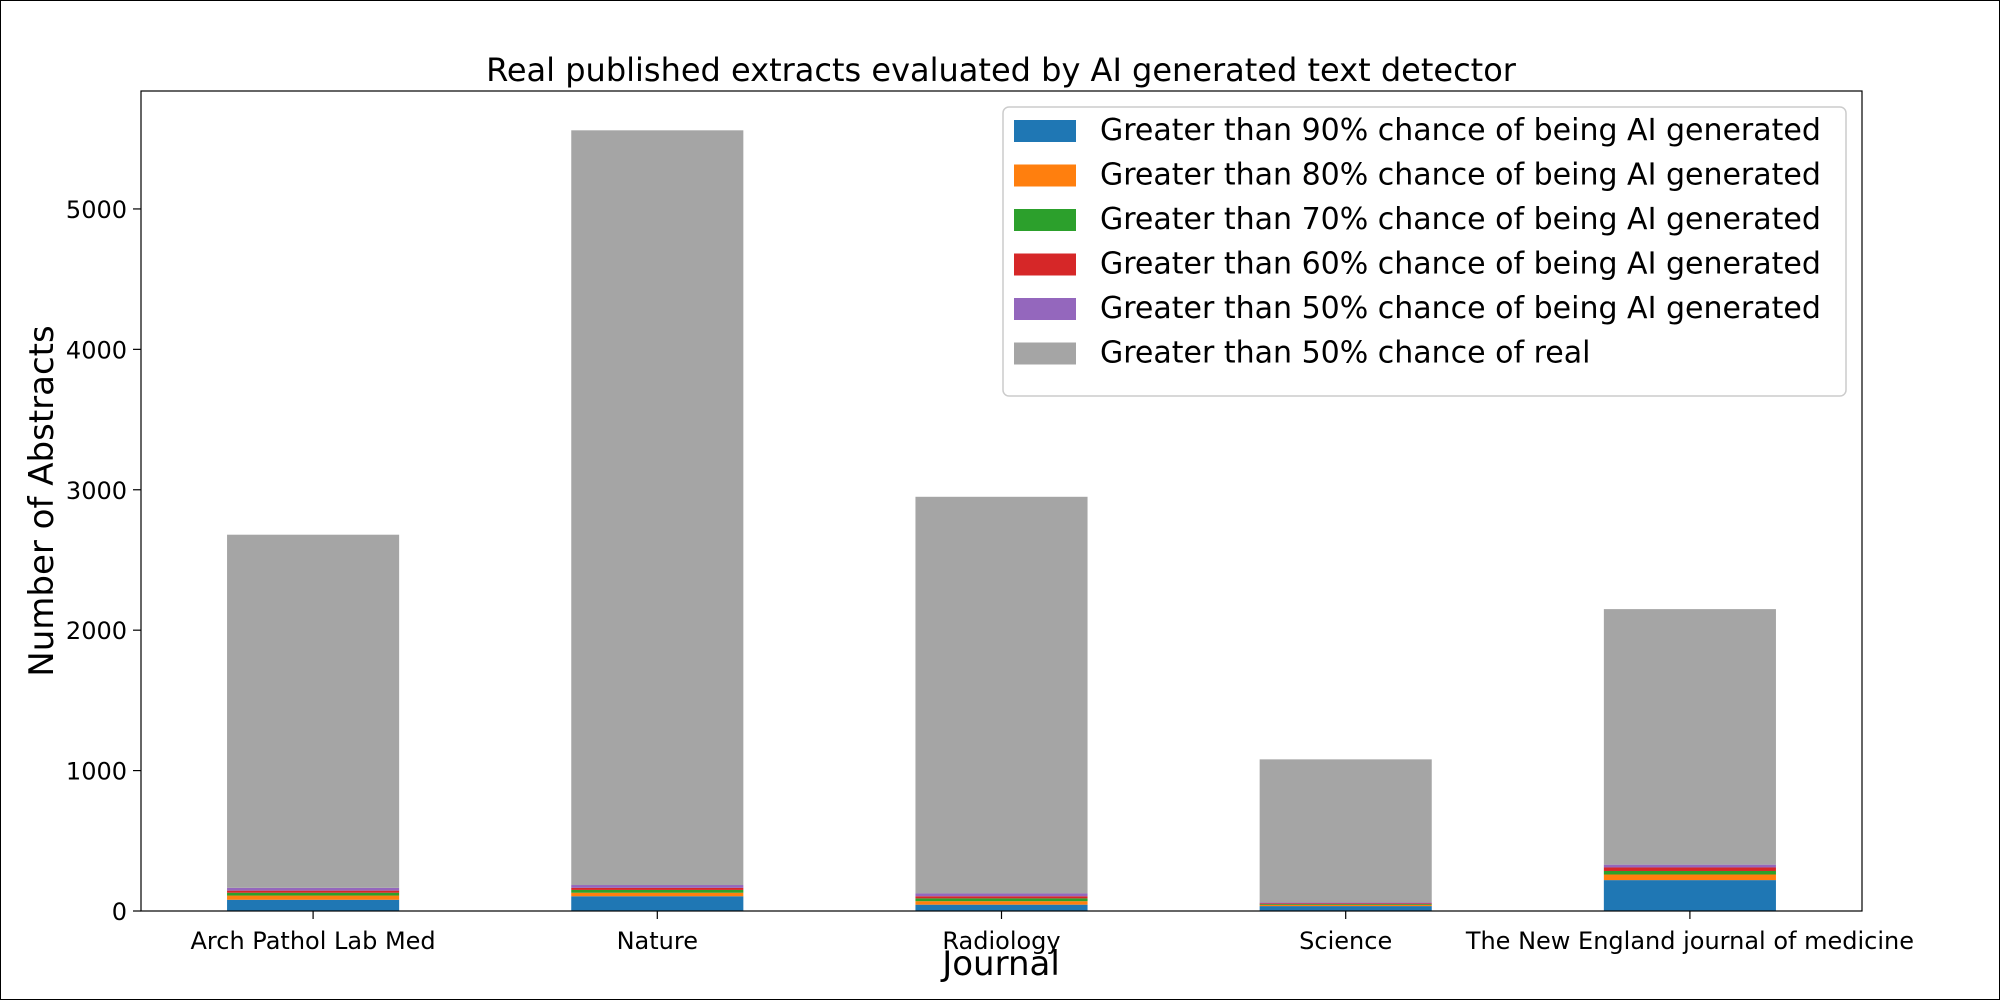 Image resolution: width=2000 pixels, height=1005 pixels. Describe the element at coordinates (1000, 964) in the screenshot. I see `x-axis-label: Journal` at that location.